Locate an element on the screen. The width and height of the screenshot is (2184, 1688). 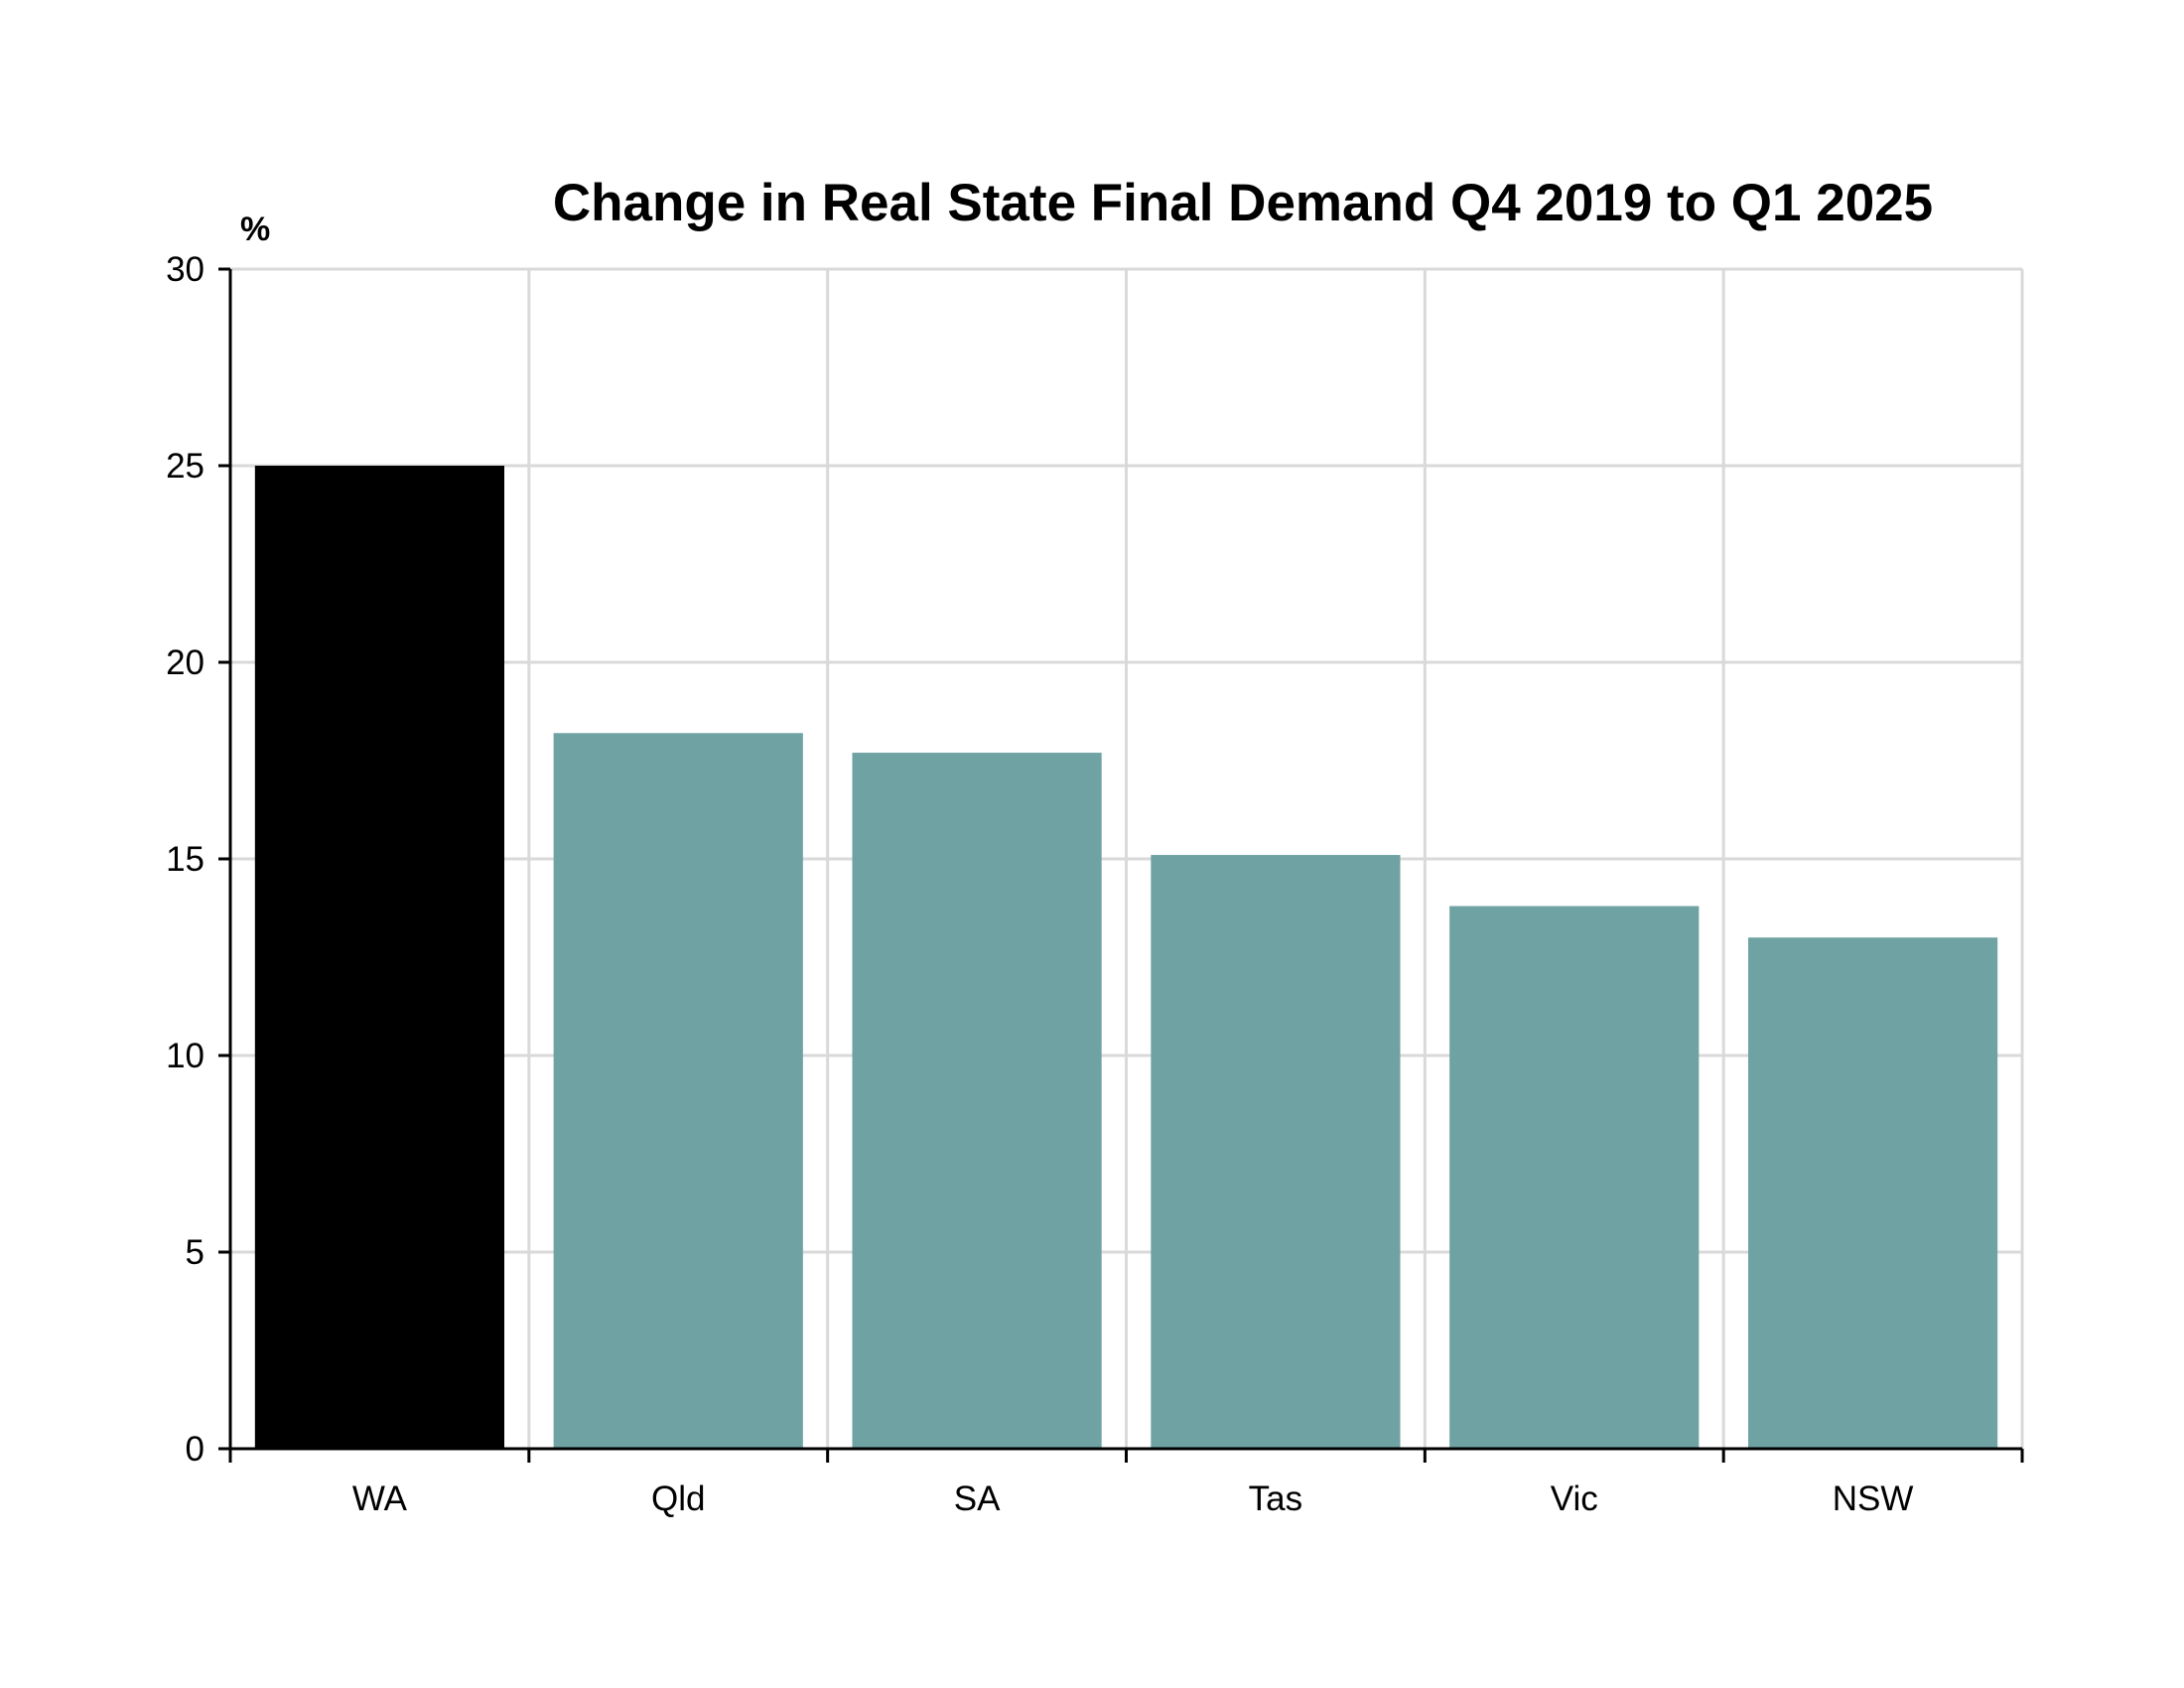
x-tick-label: NSW is located at coordinates (1873, 1498).